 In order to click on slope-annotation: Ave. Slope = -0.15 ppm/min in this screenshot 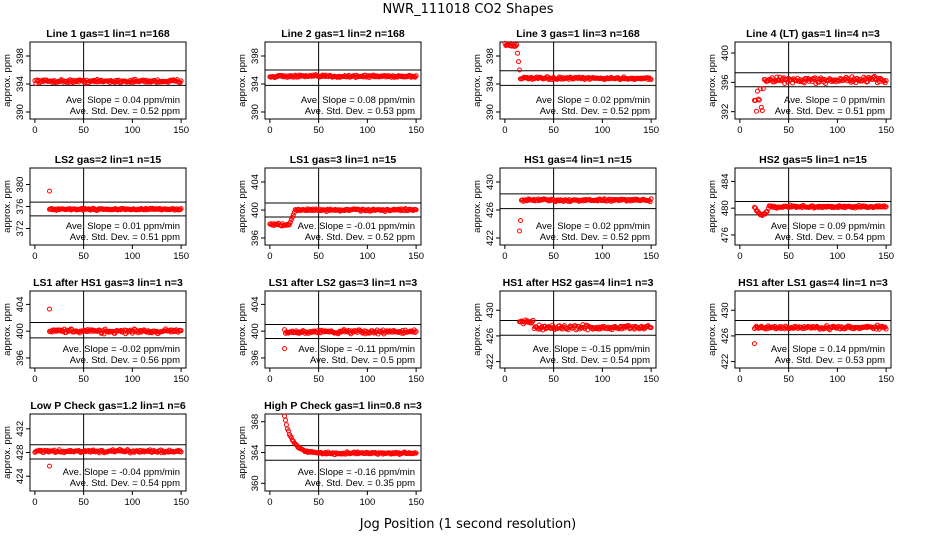, I will do `click(591, 349)`.